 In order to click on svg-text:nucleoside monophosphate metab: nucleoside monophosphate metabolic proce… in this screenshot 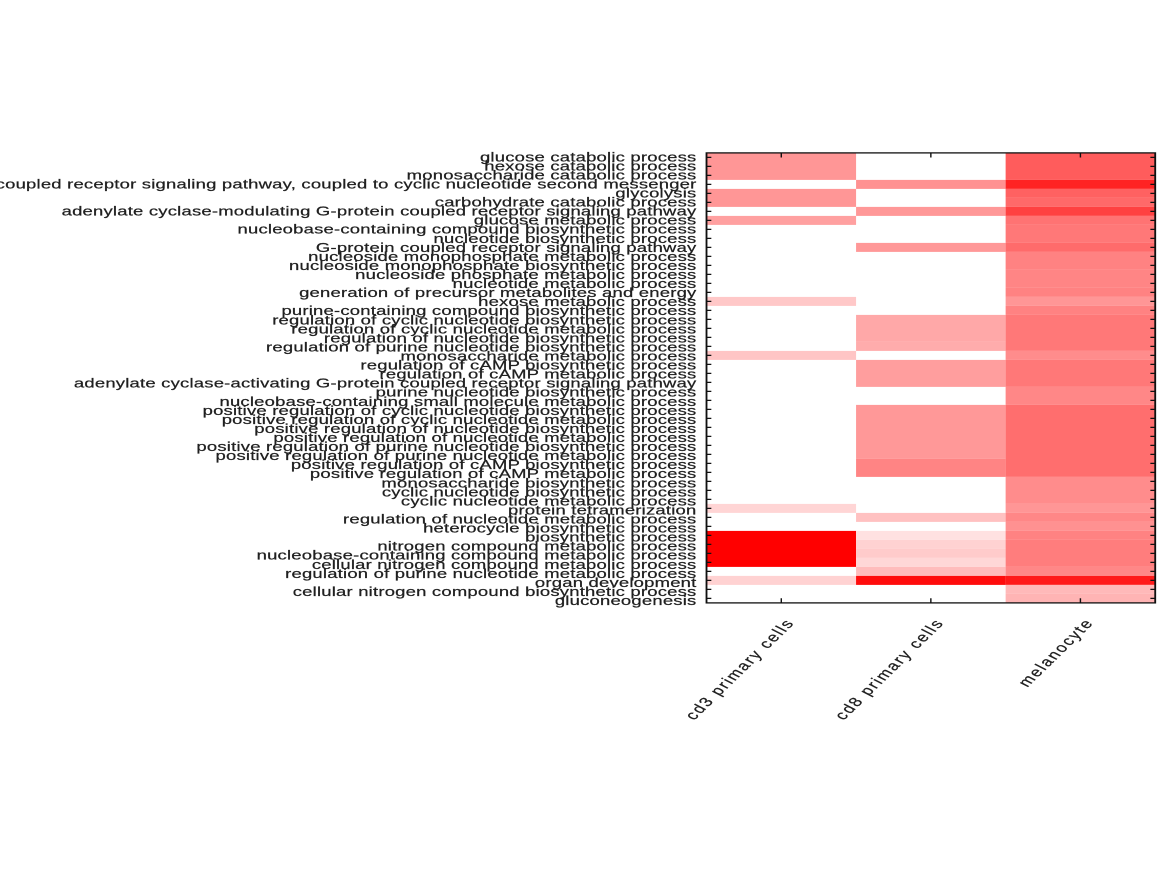, I will do `click(502, 257)`.